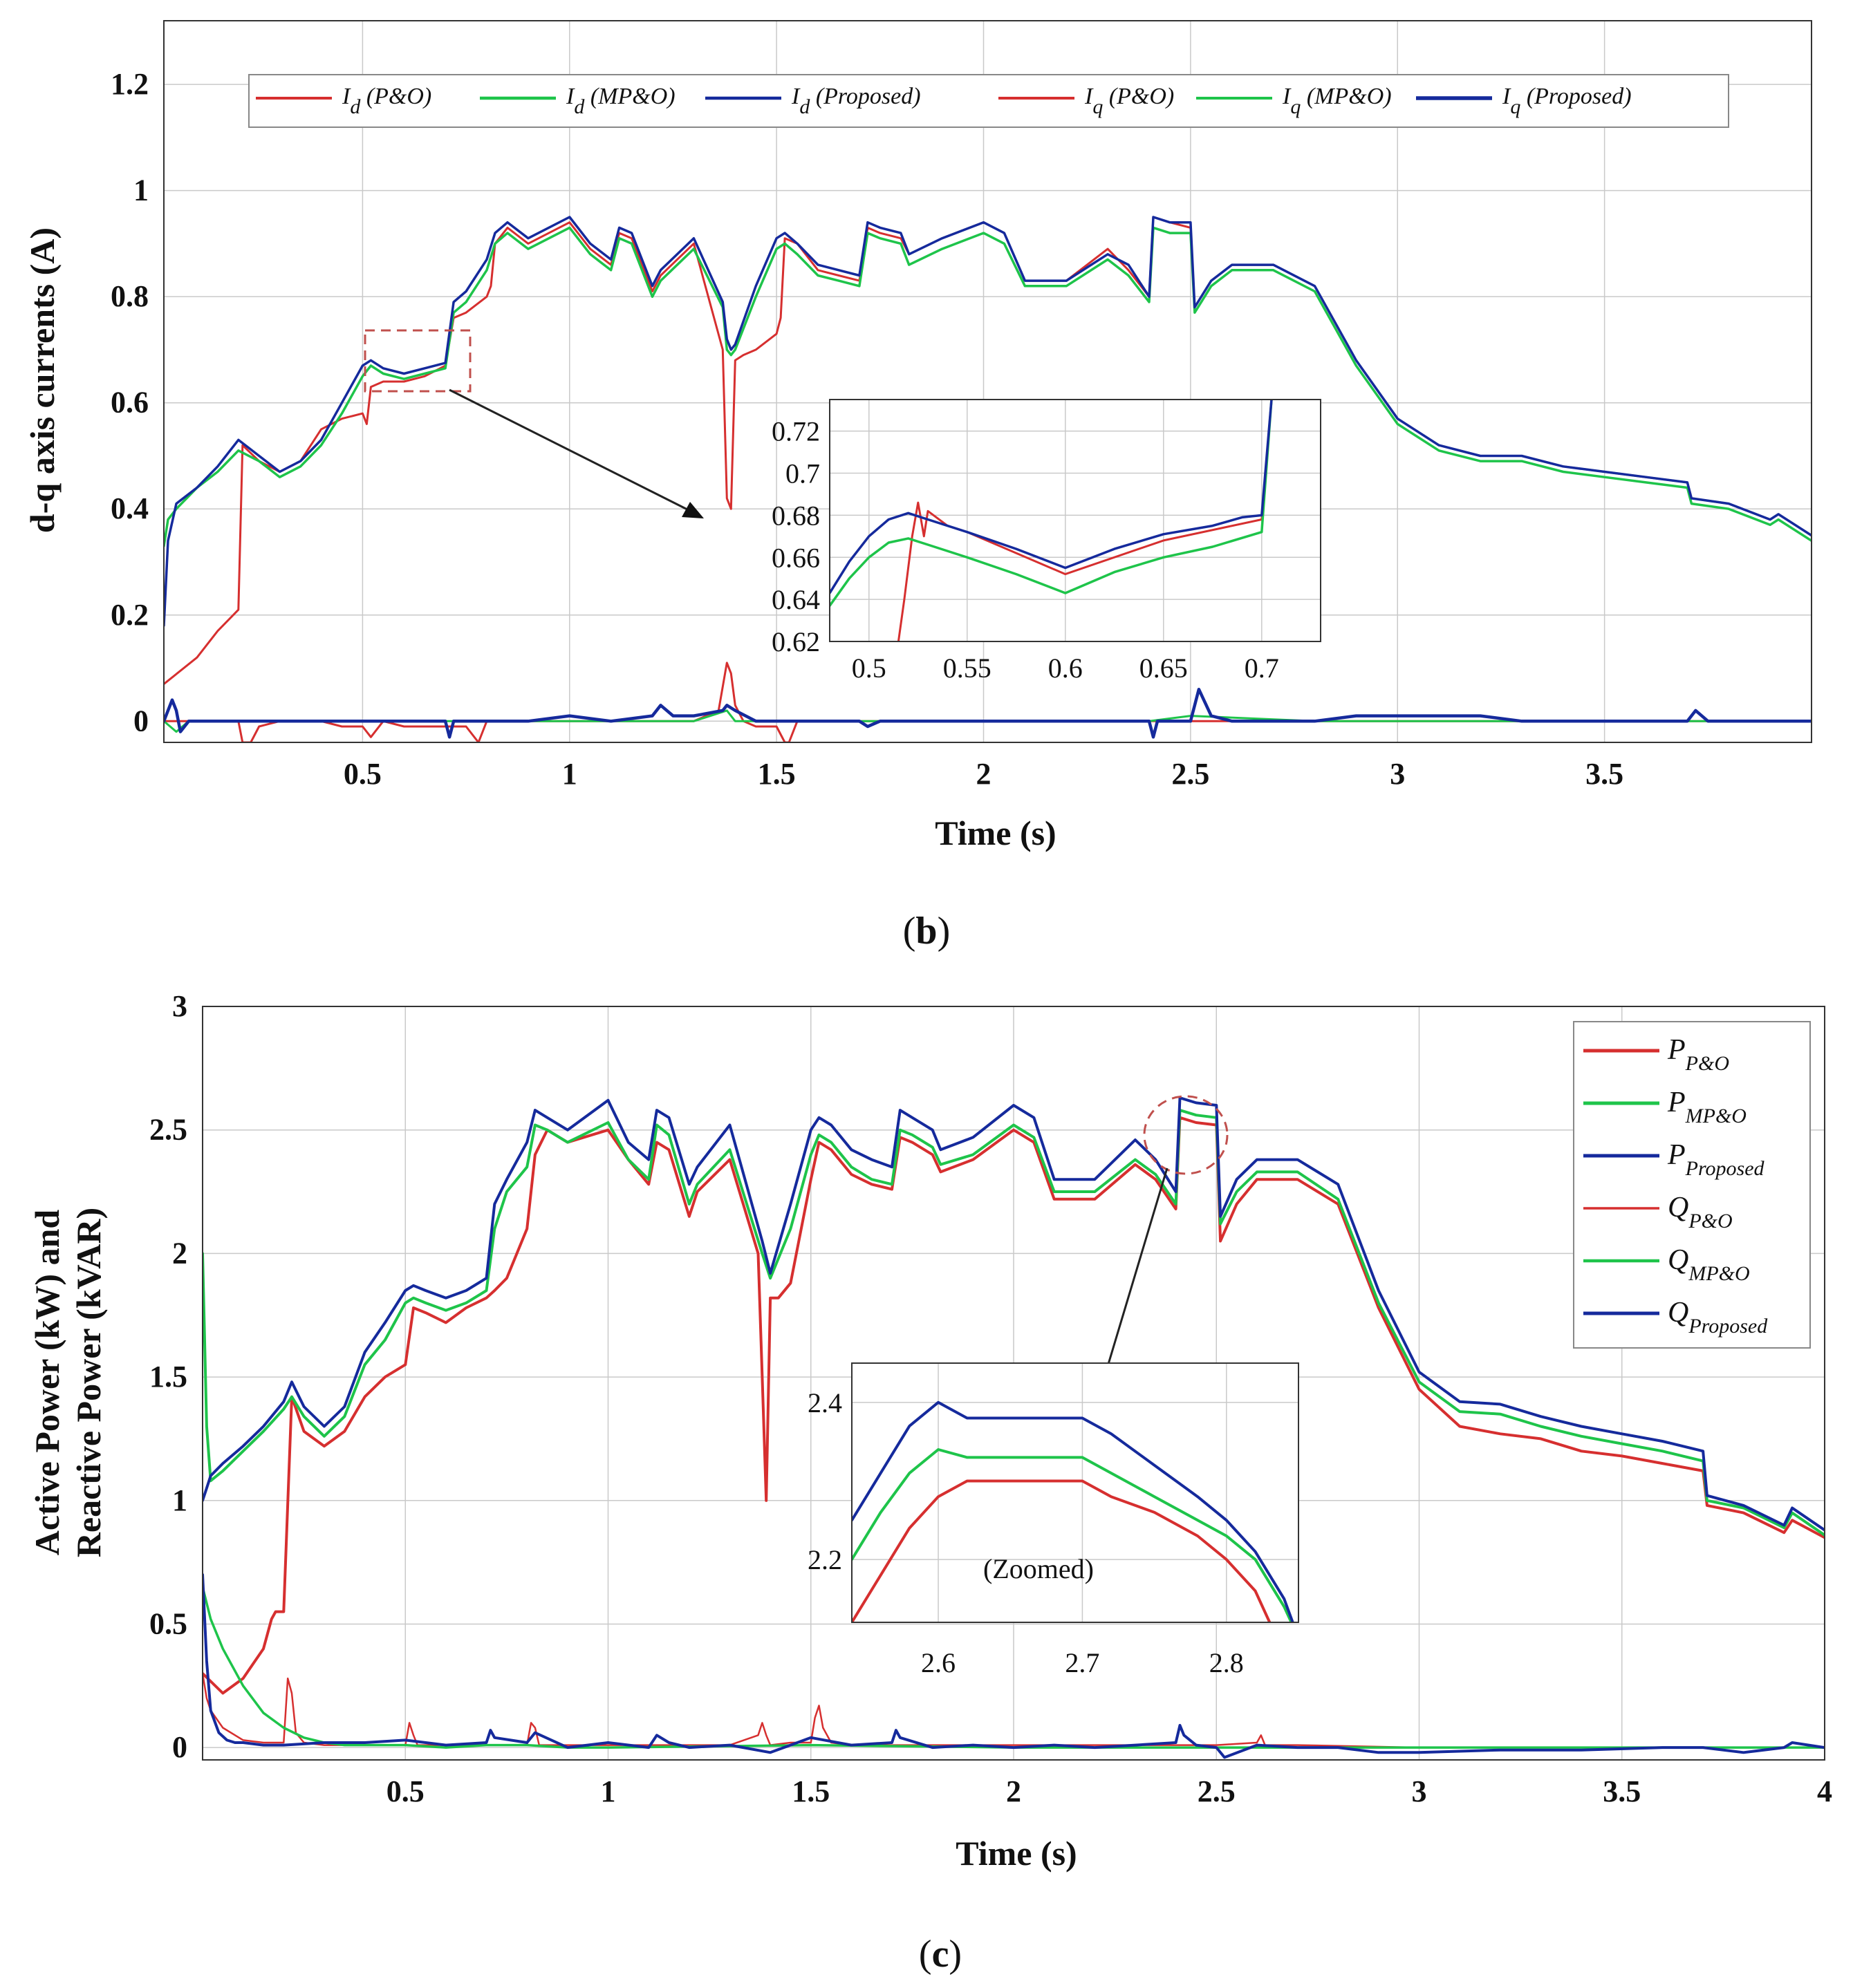  Describe the element at coordinates (179, 1500) in the screenshot. I see `chart-c-y-tick-label: 1` at that location.